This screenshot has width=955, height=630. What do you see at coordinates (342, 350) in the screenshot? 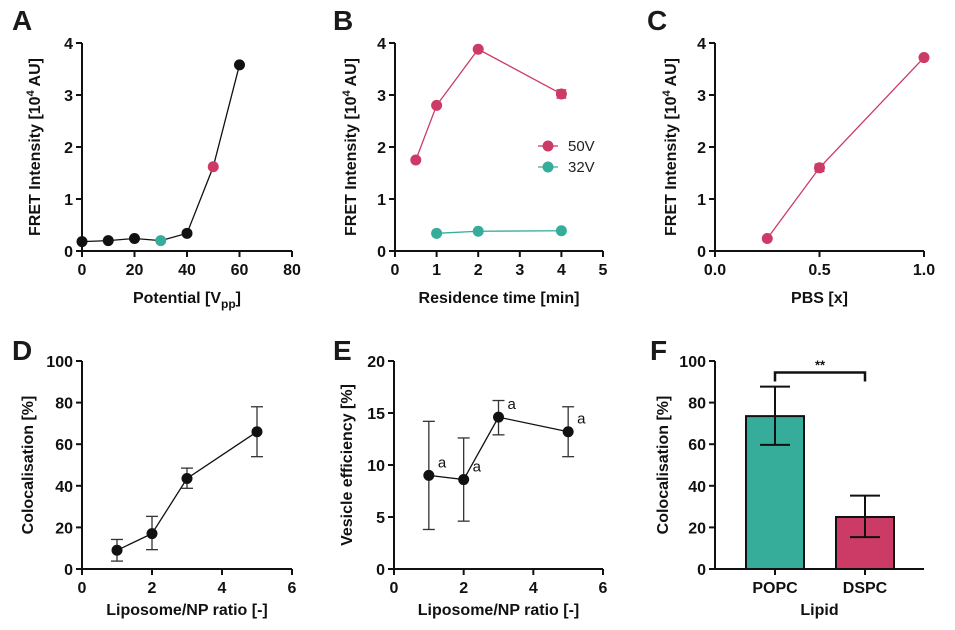
I see `panel-letter: E` at bounding box center [342, 350].